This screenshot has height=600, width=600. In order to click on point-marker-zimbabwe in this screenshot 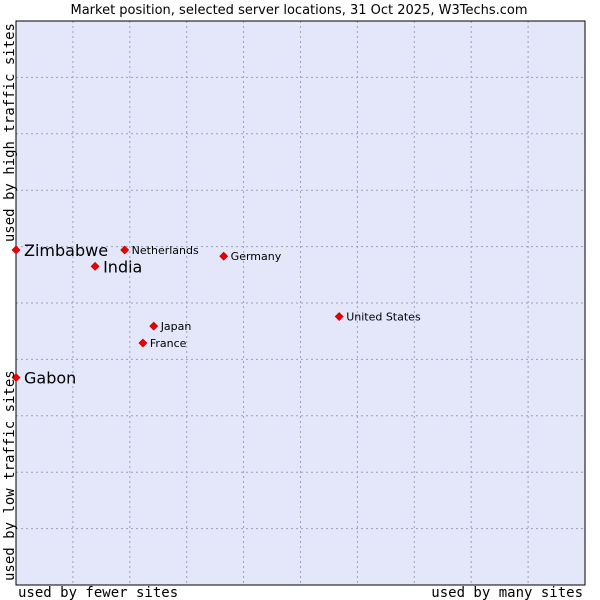, I will do `click(16, 250)`.